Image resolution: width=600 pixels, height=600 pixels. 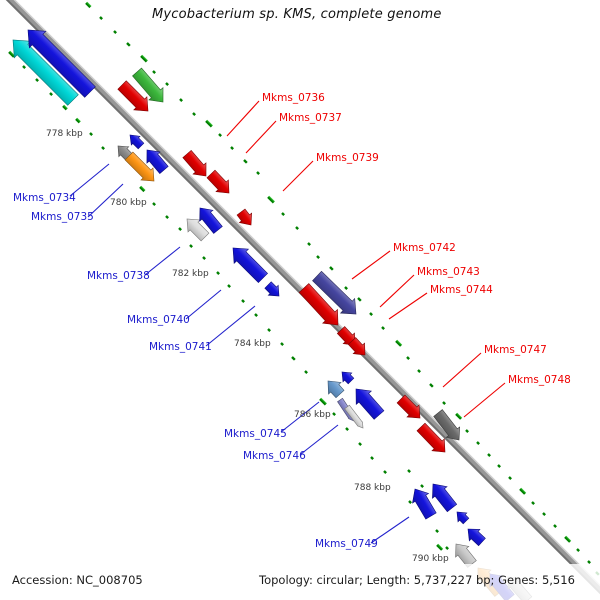 What do you see at coordinates (255, 434) in the screenshot?
I see `gene-label-Mkms_0745: Mkms_0745` at bounding box center [255, 434].